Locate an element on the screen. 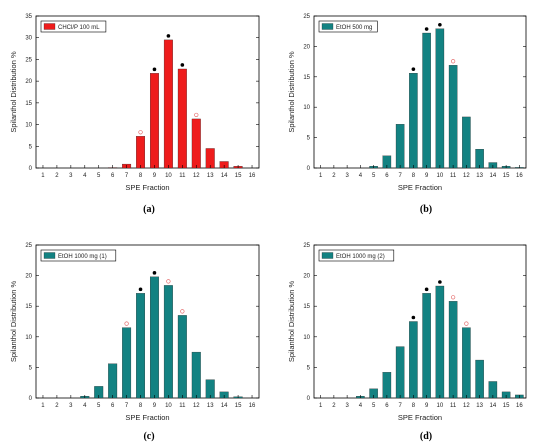 The height and width of the screenshot is (444, 550). x-tick-label: 10 is located at coordinates (168, 406).